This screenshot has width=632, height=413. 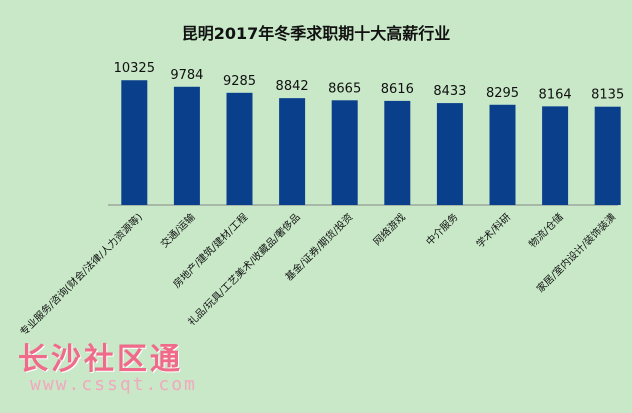 What do you see at coordinates (388, 228) in the screenshot?
I see `category-label-5: 网络游戏` at bounding box center [388, 228].